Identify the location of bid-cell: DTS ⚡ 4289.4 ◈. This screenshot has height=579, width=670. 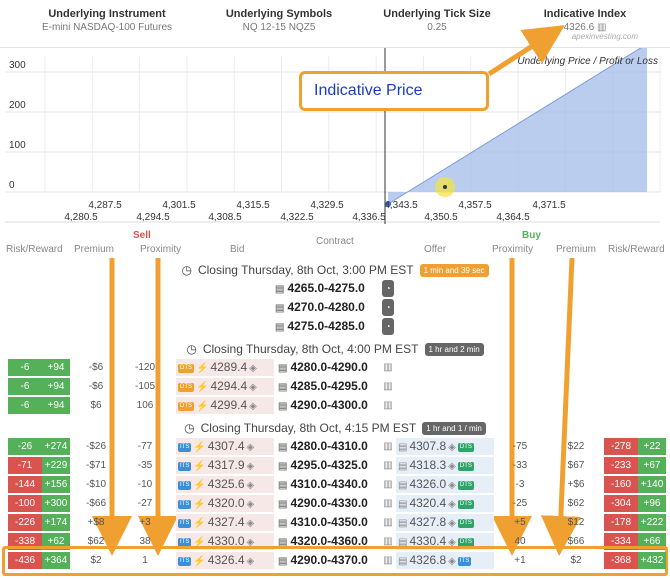
(225, 367).